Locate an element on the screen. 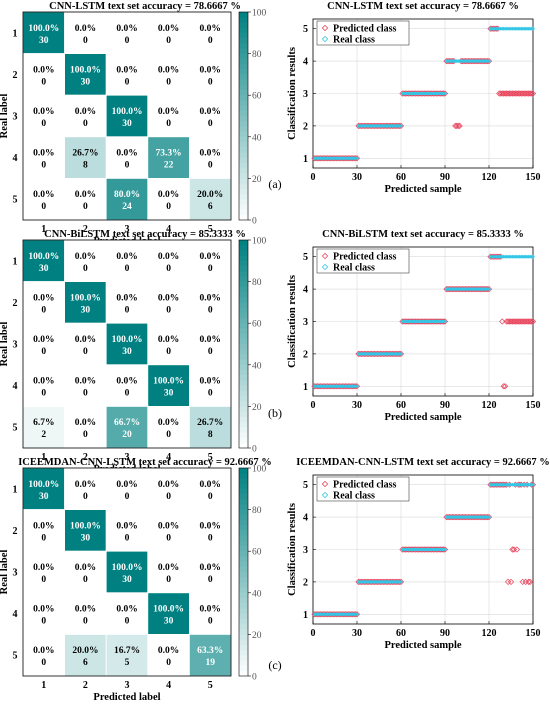 The image size is (550, 704). heatmap-cell-count: 2 is located at coordinates (43, 435).